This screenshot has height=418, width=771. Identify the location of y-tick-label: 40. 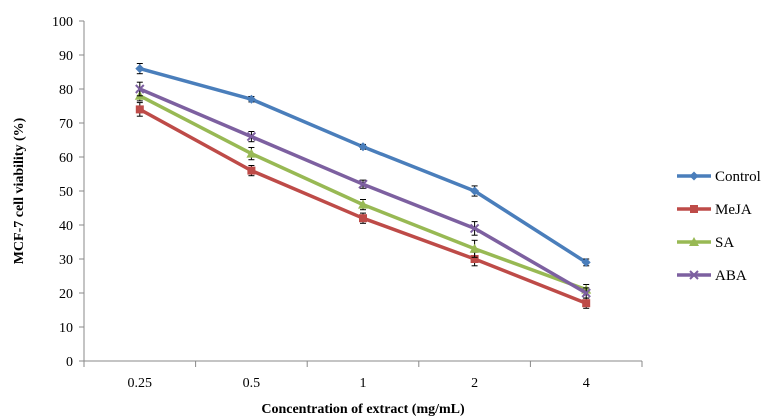
(66, 226).